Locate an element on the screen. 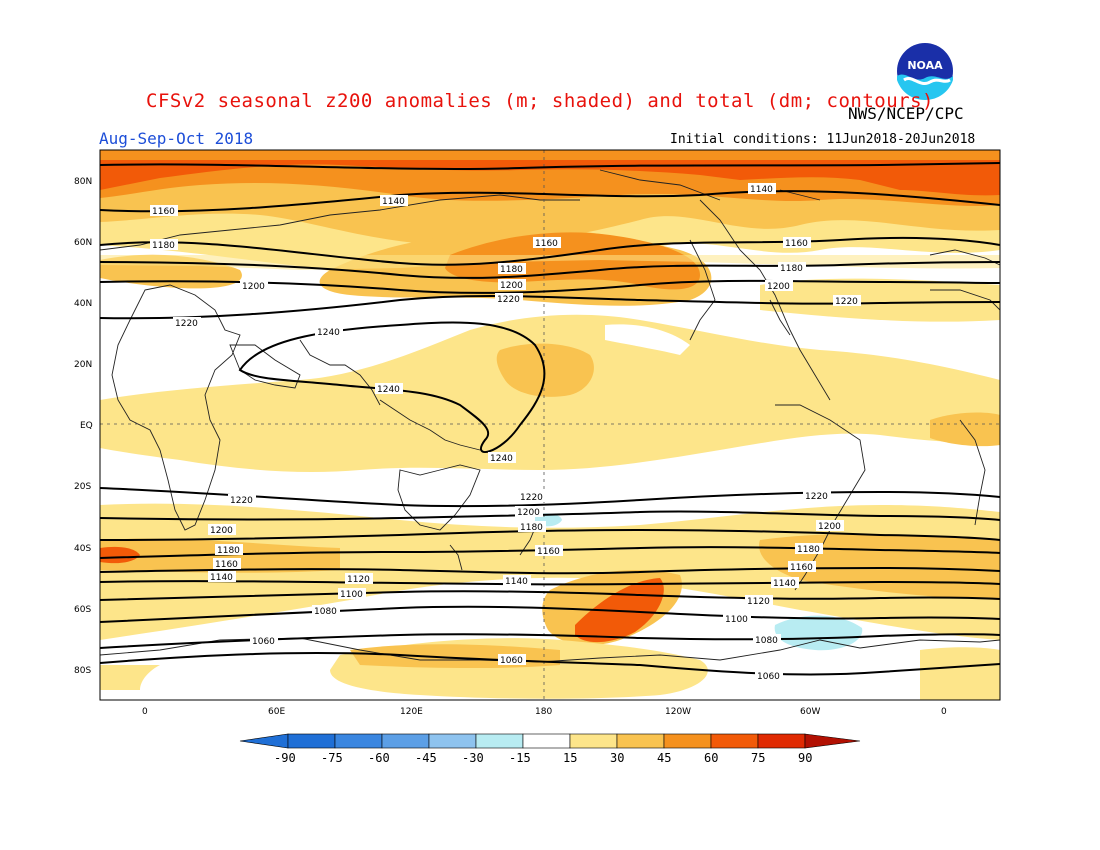 The width and height of the screenshot is (1100, 850). lat-label: 20S is located at coordinates (82, 487).